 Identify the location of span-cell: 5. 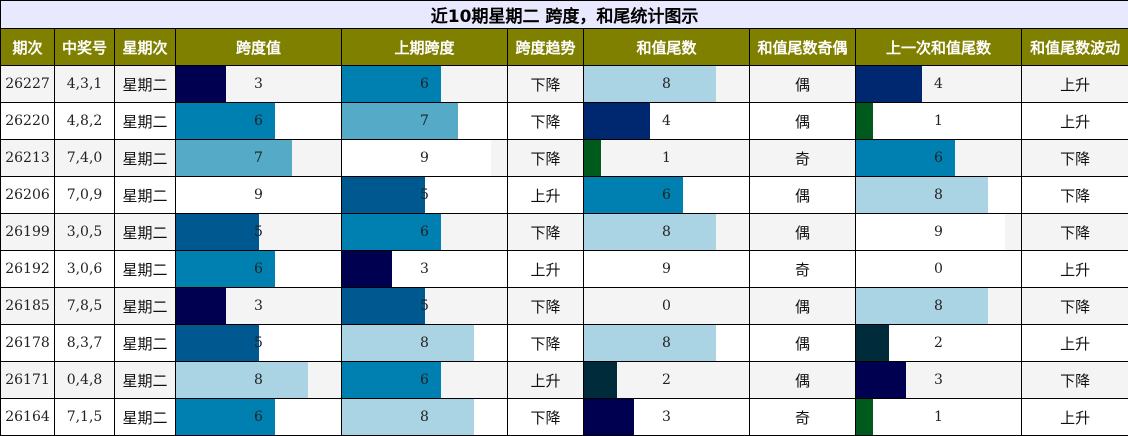
(258, 232).